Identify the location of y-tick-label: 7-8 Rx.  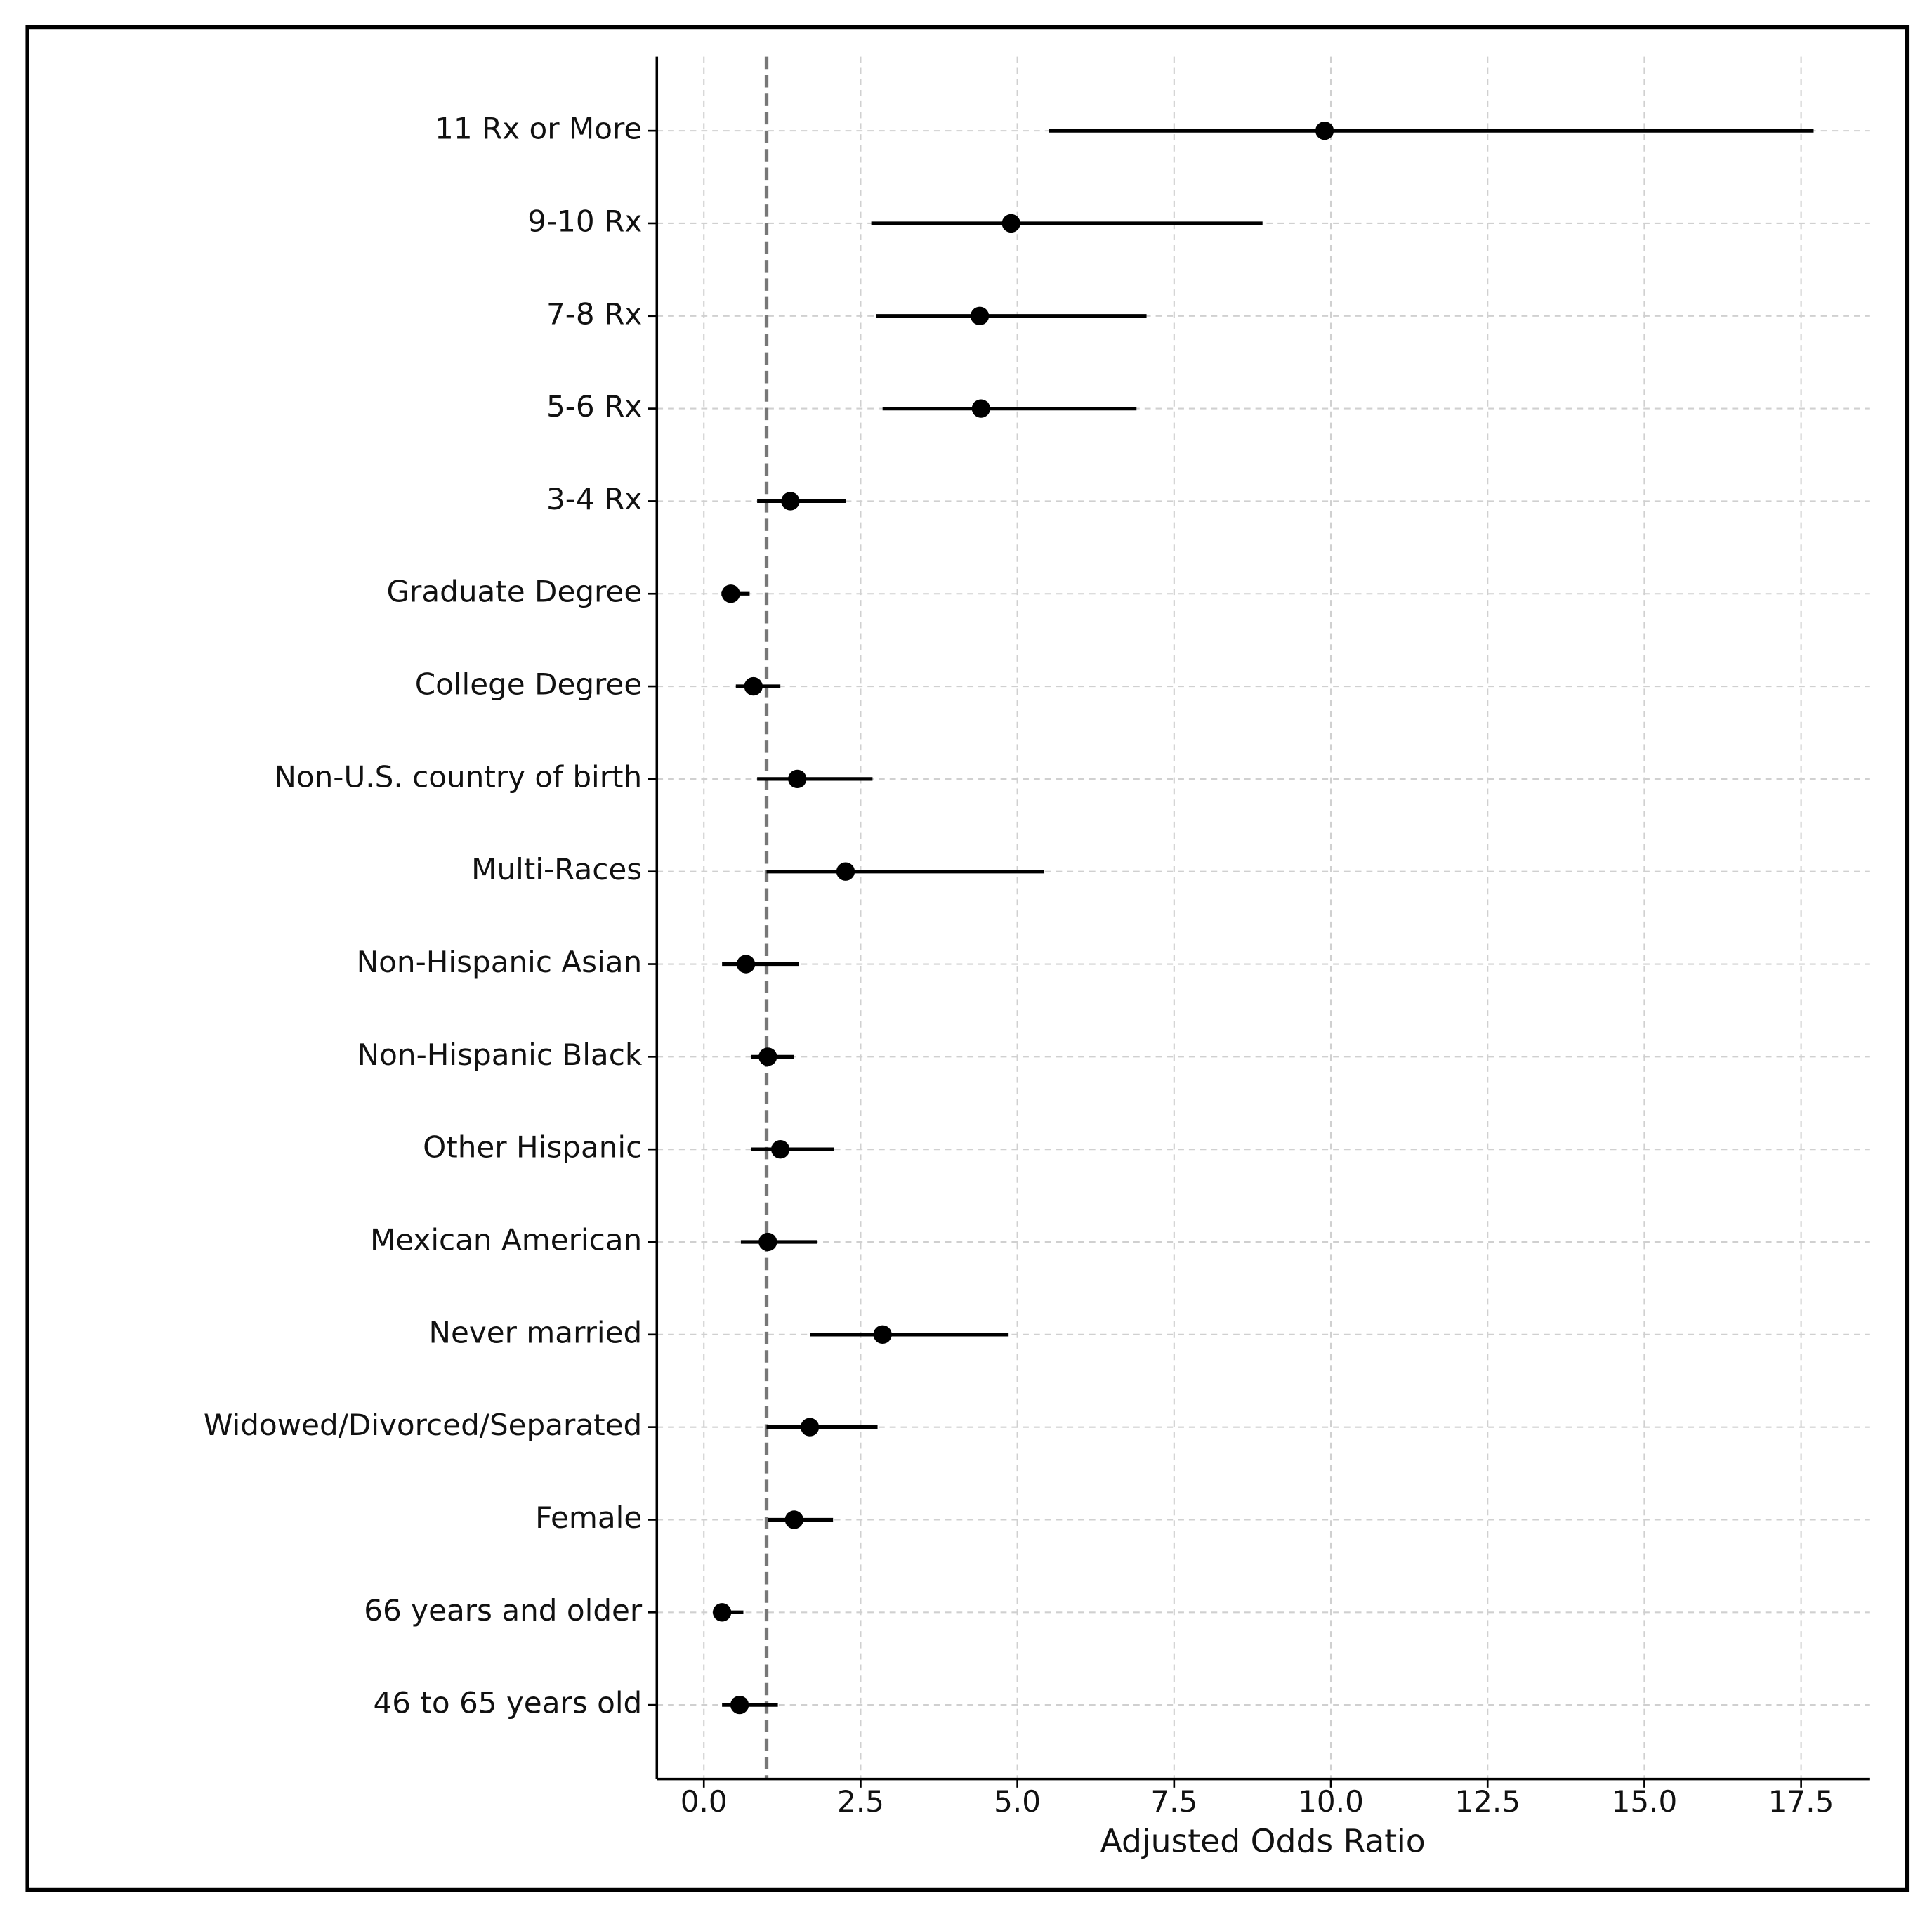
(594, 313).